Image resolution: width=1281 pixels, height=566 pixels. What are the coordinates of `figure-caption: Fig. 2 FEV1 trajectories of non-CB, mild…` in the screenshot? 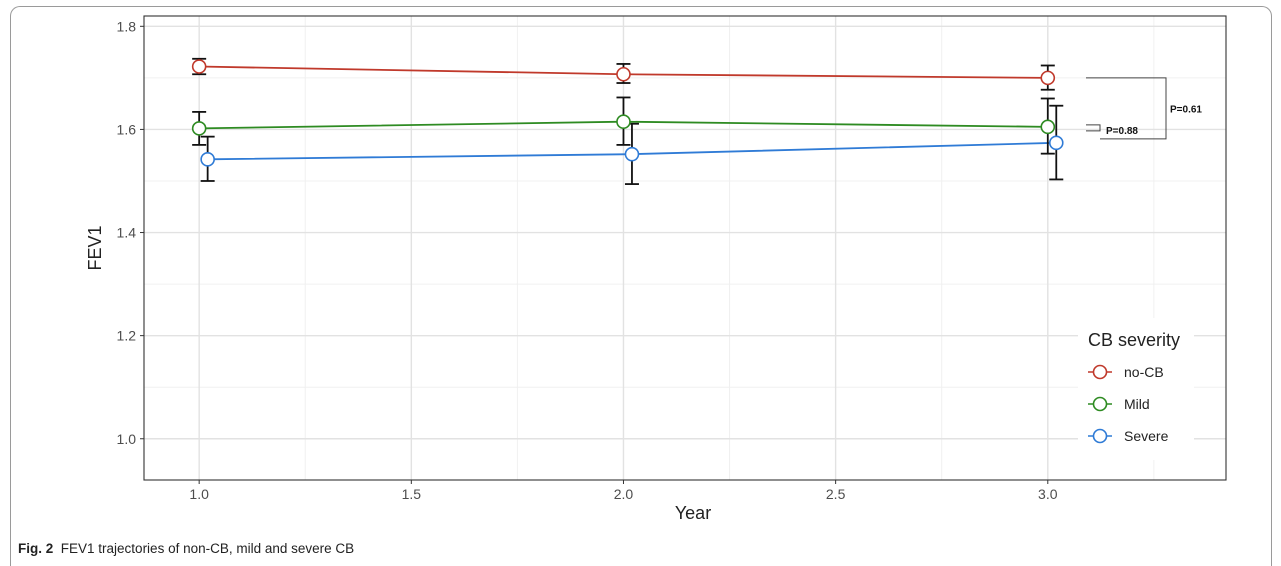 It's located at (186, 548).